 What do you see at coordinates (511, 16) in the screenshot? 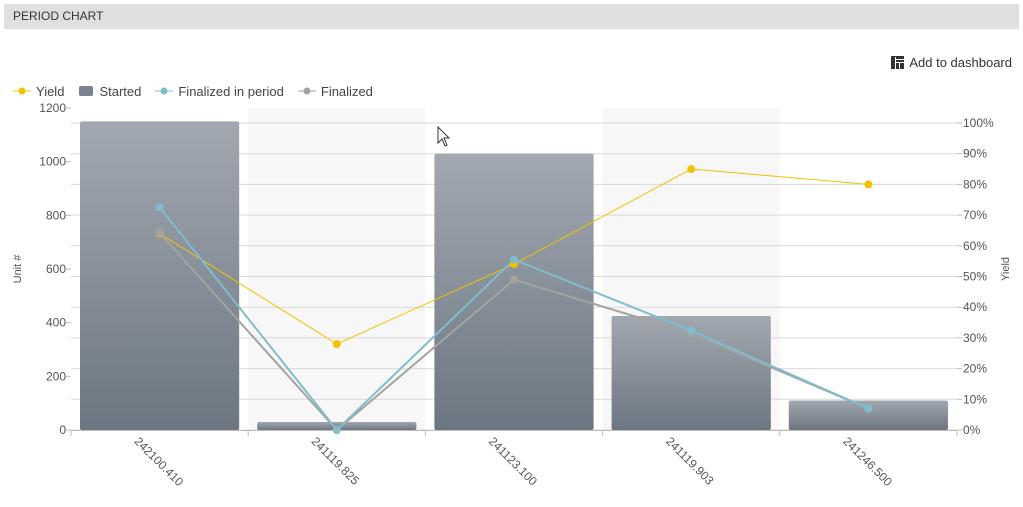
I see `panel-header: PERIOD CHART` at bounding box center [511, 16].